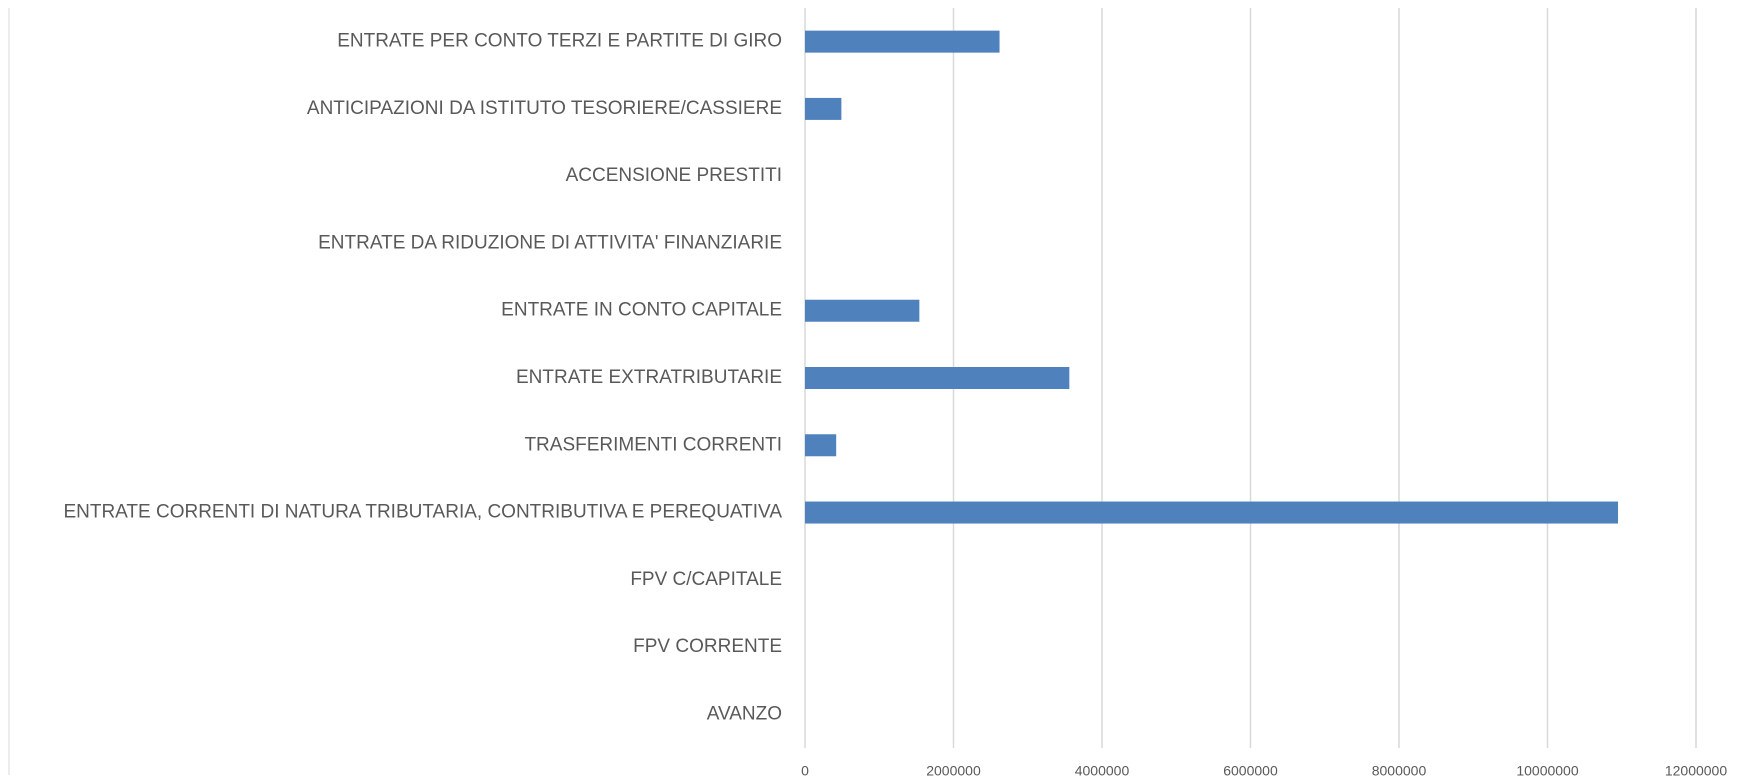 This screenshot has width=1742, height=783. Describe the element at coordinates (649, 377) in the screenshot. I see `y-tick-label: ENTRATE EXTRATRIBUTARIE` at that location.